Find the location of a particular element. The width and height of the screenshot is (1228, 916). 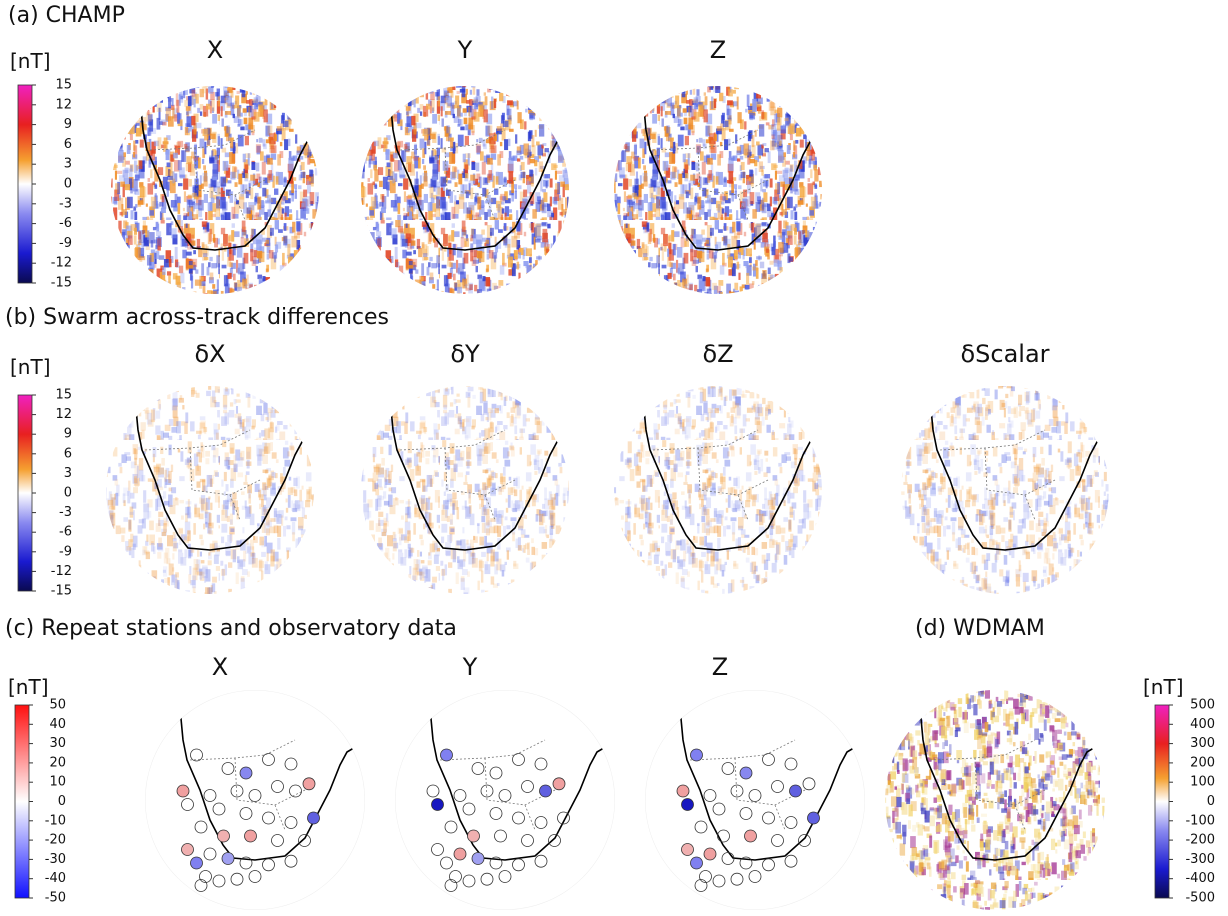

map-title: δZ is located at coordinates (717, 354).